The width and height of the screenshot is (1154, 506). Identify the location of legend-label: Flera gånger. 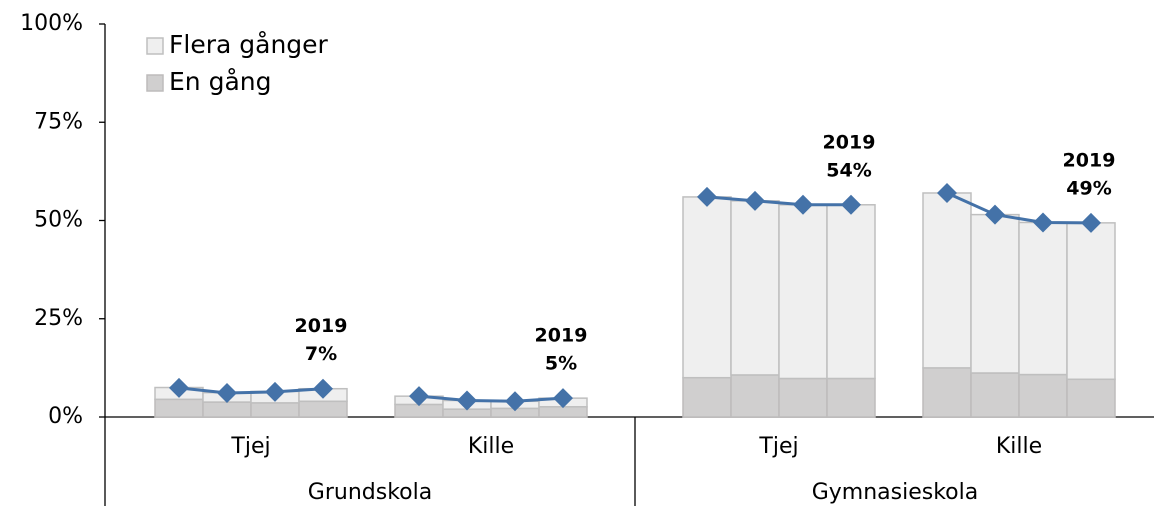
(249, 44).